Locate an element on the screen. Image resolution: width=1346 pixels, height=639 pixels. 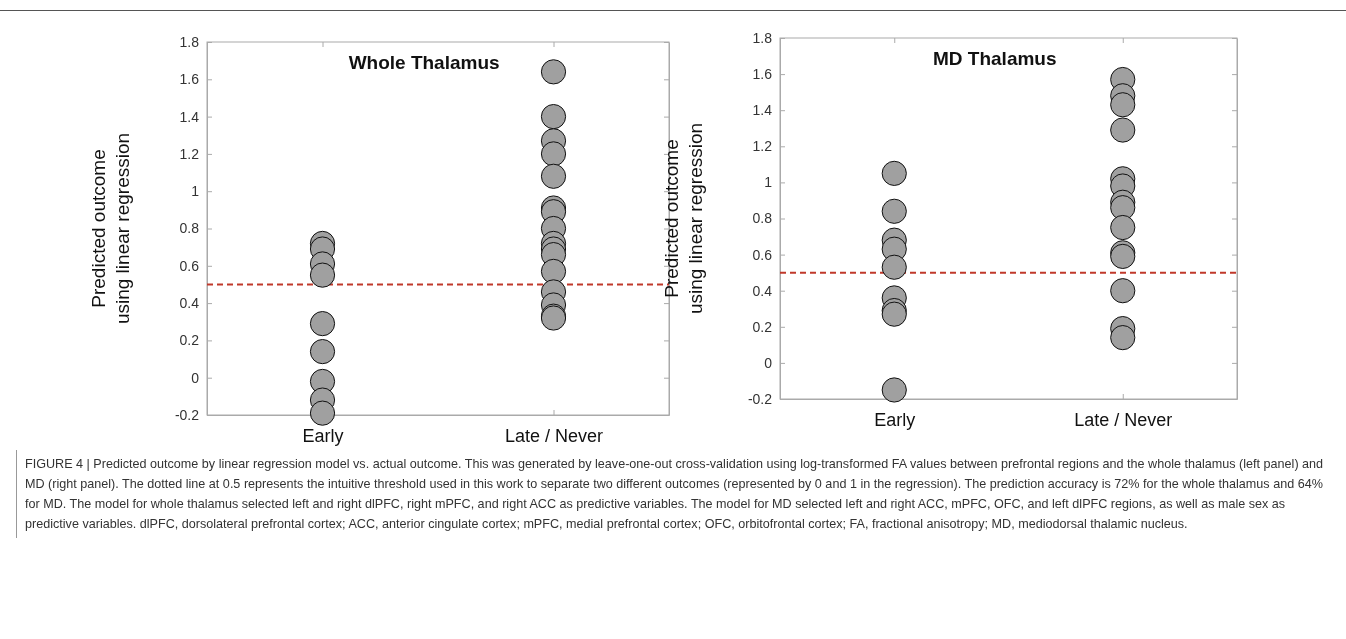
text: MD Thalamus is located at coordinates (995, 58).